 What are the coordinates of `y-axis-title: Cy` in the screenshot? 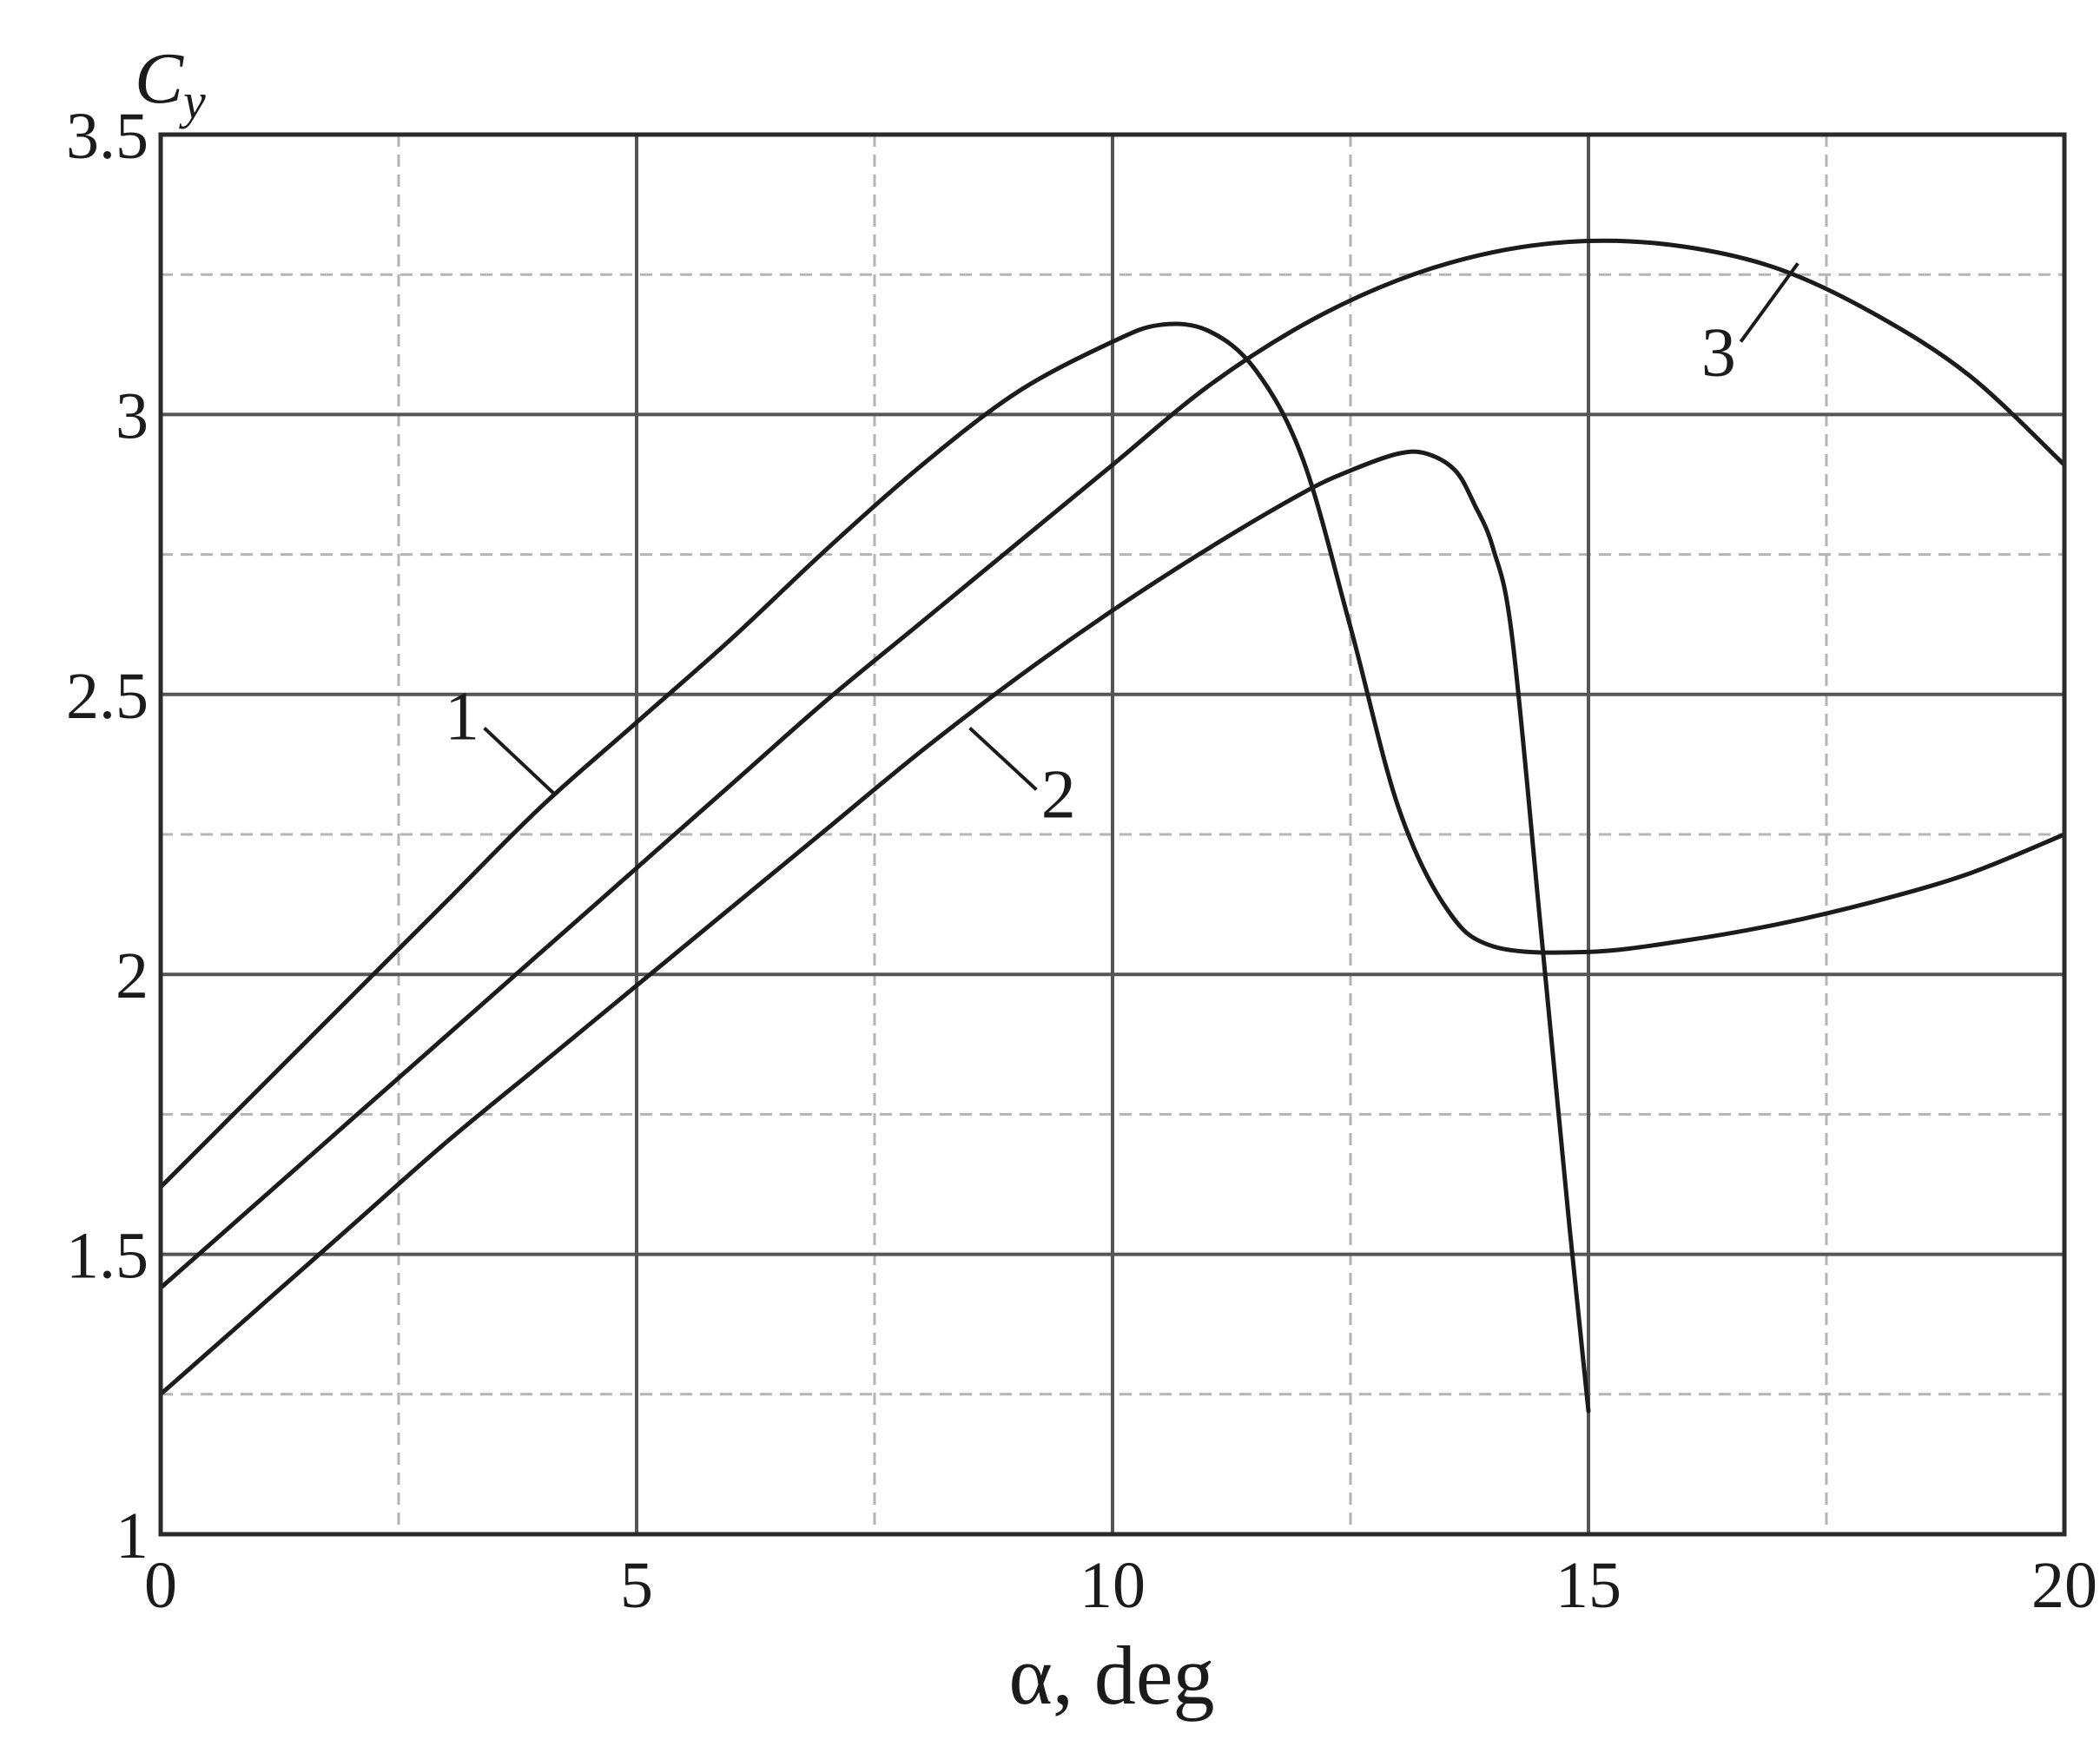 It's located at (170, 83).